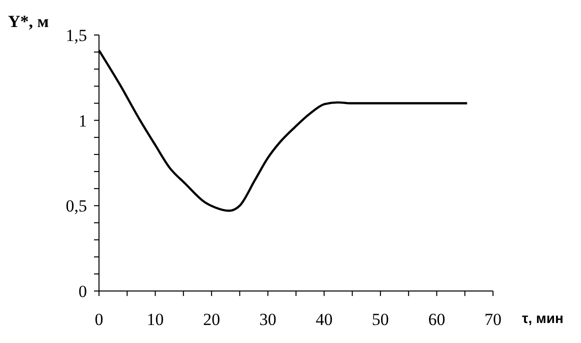 The height and width of the screenshot is (343, 581). Describe the element at coordinates (155, 319) in the screenshot. I see `x-tick-label: 10` at that location.